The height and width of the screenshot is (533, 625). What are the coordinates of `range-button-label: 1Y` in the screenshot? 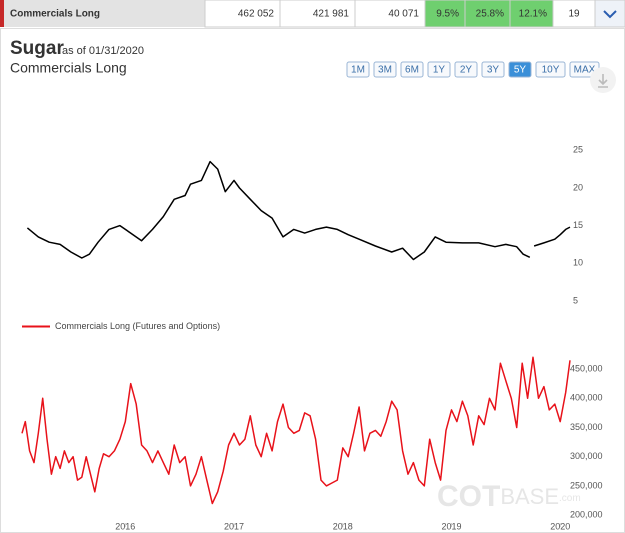 It's located at (439, 70).